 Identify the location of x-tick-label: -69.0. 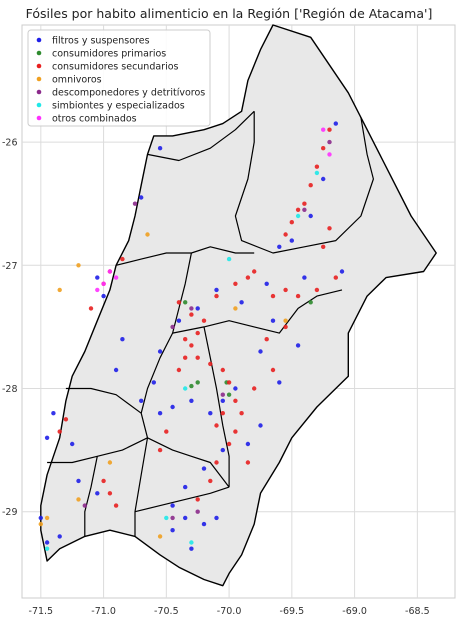
(354, 611).